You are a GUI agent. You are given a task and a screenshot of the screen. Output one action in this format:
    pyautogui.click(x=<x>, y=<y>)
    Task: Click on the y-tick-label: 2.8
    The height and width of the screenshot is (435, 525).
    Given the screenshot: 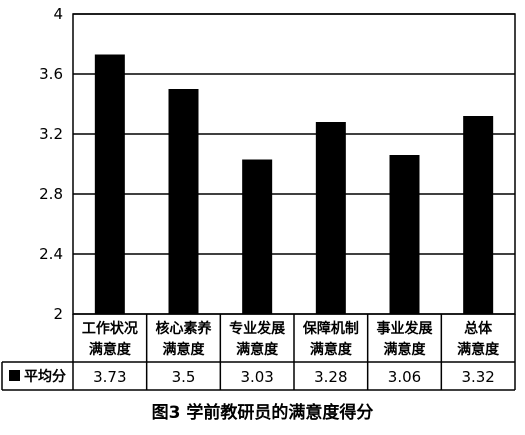 What is the action you would take?
    pyautogui.click(x=51, y=194)
    